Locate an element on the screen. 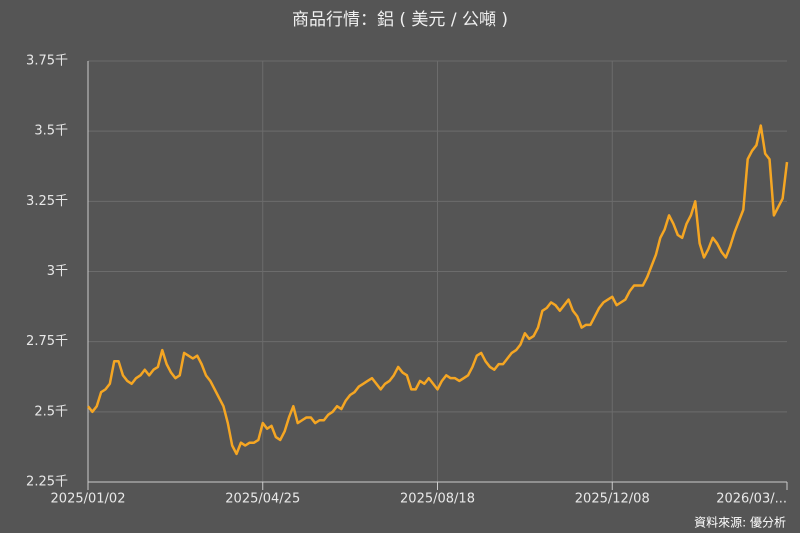 The width and height of the screenshot is (800, 533). y-tick-label: 3.75千 is located at coordinates (47, 61).